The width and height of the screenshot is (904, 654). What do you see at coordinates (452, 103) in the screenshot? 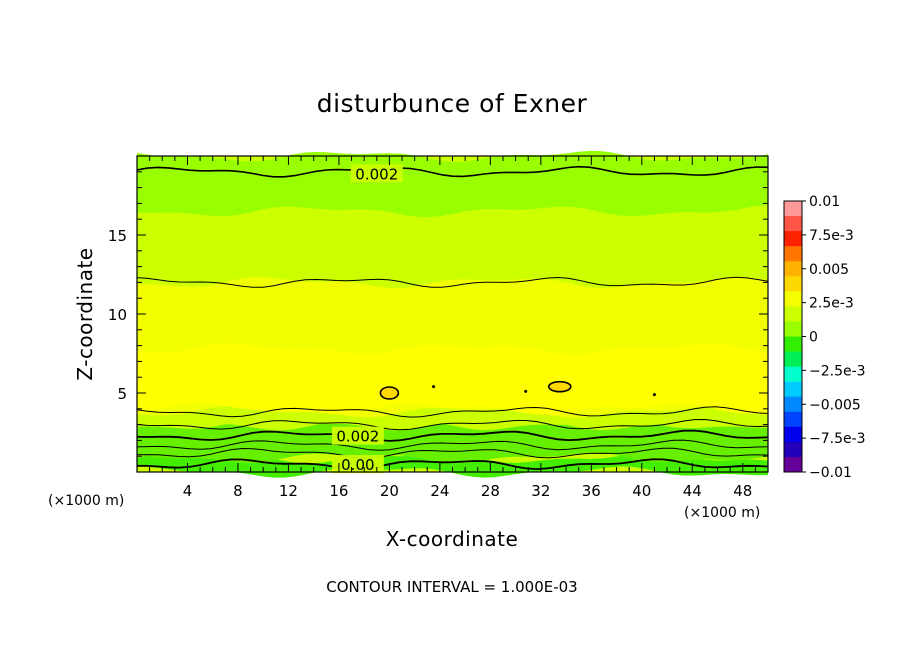
I see `chart-title: disturbunce of Exner` at bounding box center [452, 103].